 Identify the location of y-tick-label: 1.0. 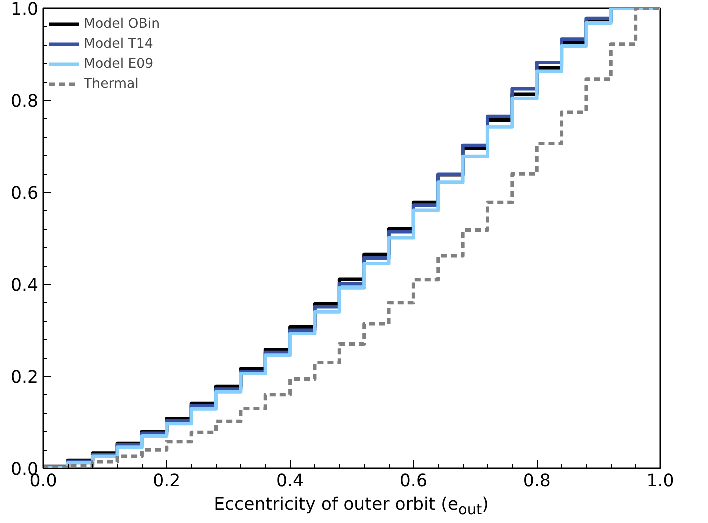
(24, 10).